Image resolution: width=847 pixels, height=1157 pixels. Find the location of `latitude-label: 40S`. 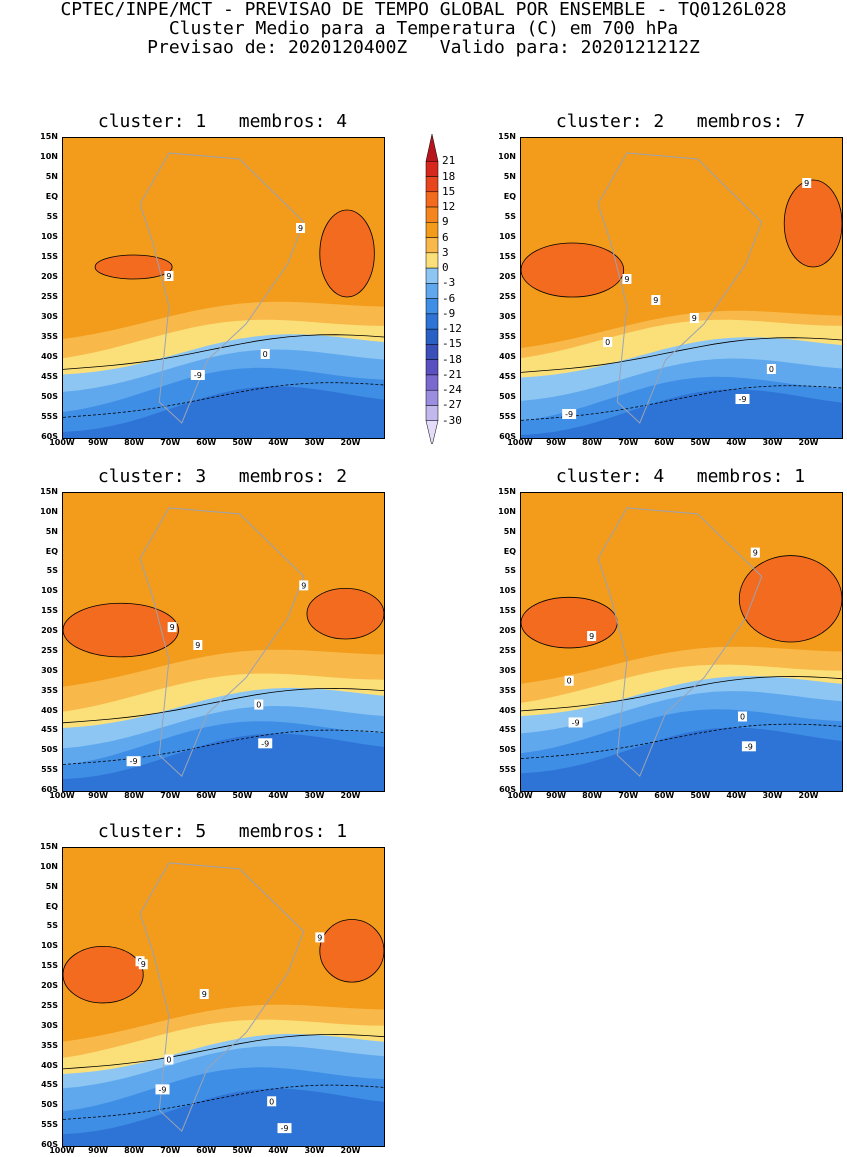

latitude-label: 40S is located at coordinates (49, 710).